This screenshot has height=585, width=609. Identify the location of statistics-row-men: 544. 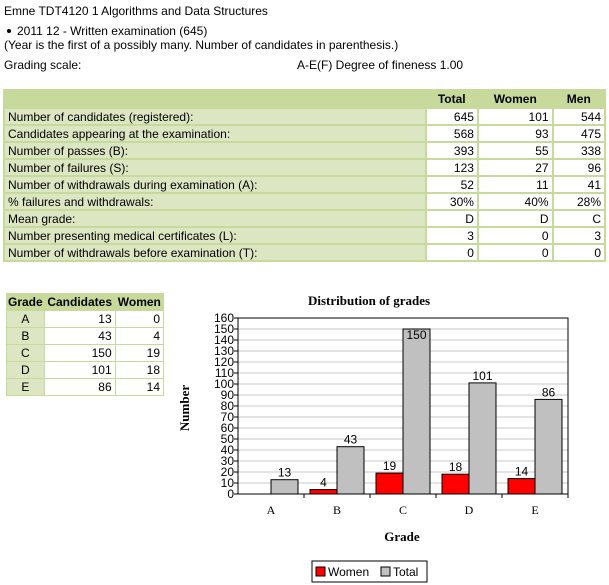
(578, 116).